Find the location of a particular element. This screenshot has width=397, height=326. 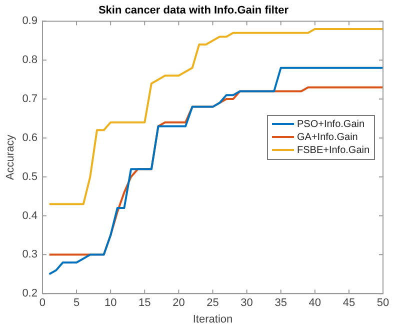

legend-label: PSO+Info.Gain is located at coordinates (331, 124).